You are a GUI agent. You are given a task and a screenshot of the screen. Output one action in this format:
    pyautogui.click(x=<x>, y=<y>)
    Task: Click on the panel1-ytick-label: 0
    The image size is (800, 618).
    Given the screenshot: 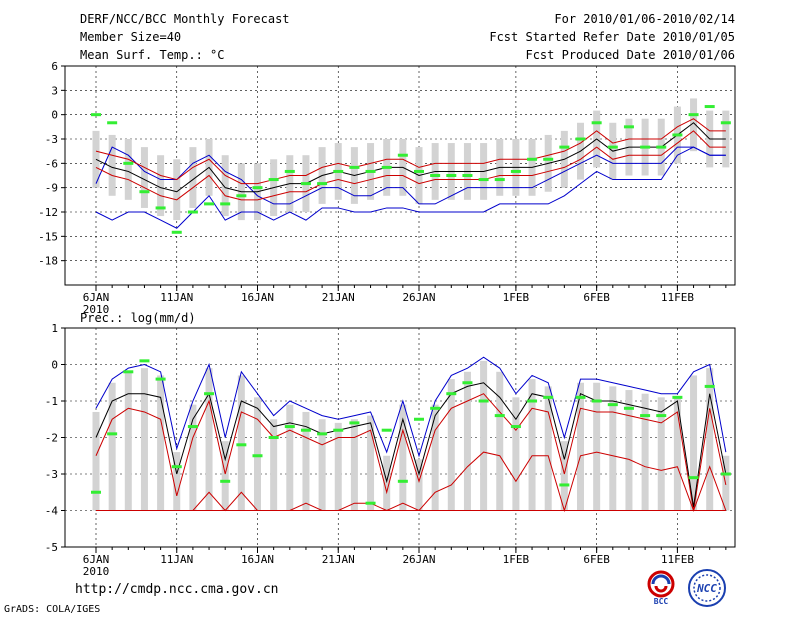 What is the action you would take?
    pyautogui.click(x=54, y=115)
    